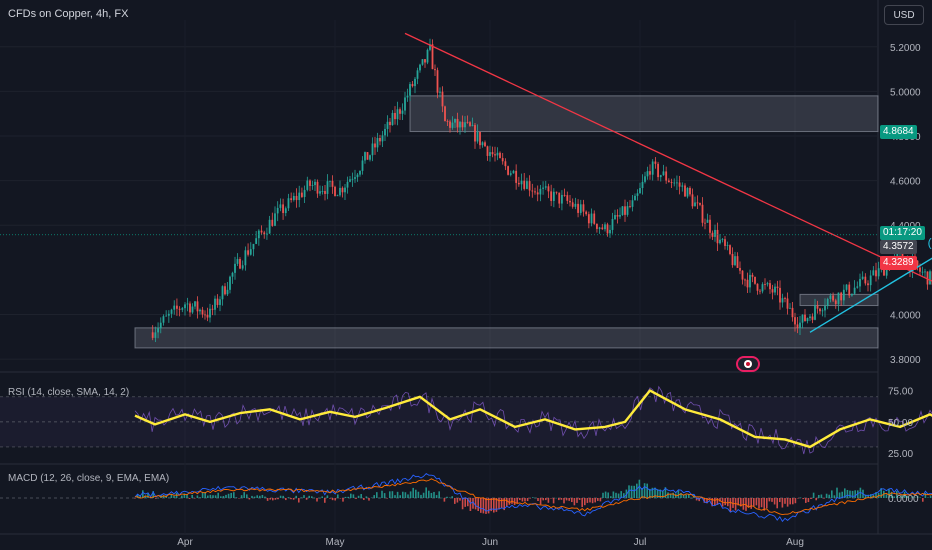  Describe the element at coordinates (68, 14) in the screenshot. I see `symbol-title: CFDs on Copper, 4h, FX` at that location.